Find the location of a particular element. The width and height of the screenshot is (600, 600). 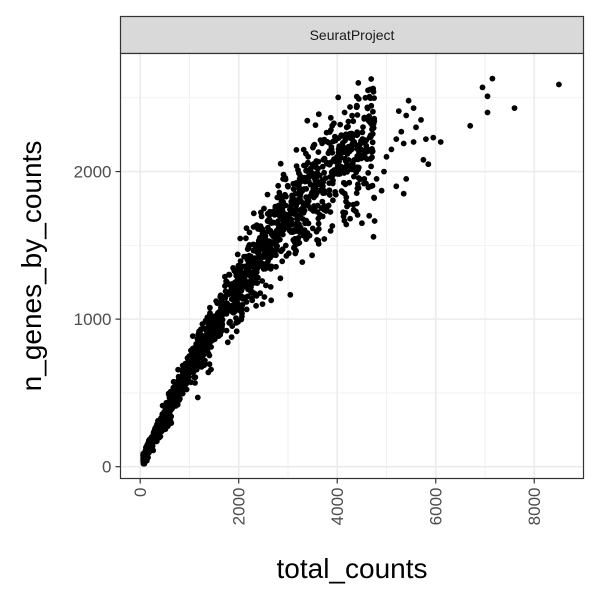

x-tick-label: 4000 is located at coordinates (337, 507).